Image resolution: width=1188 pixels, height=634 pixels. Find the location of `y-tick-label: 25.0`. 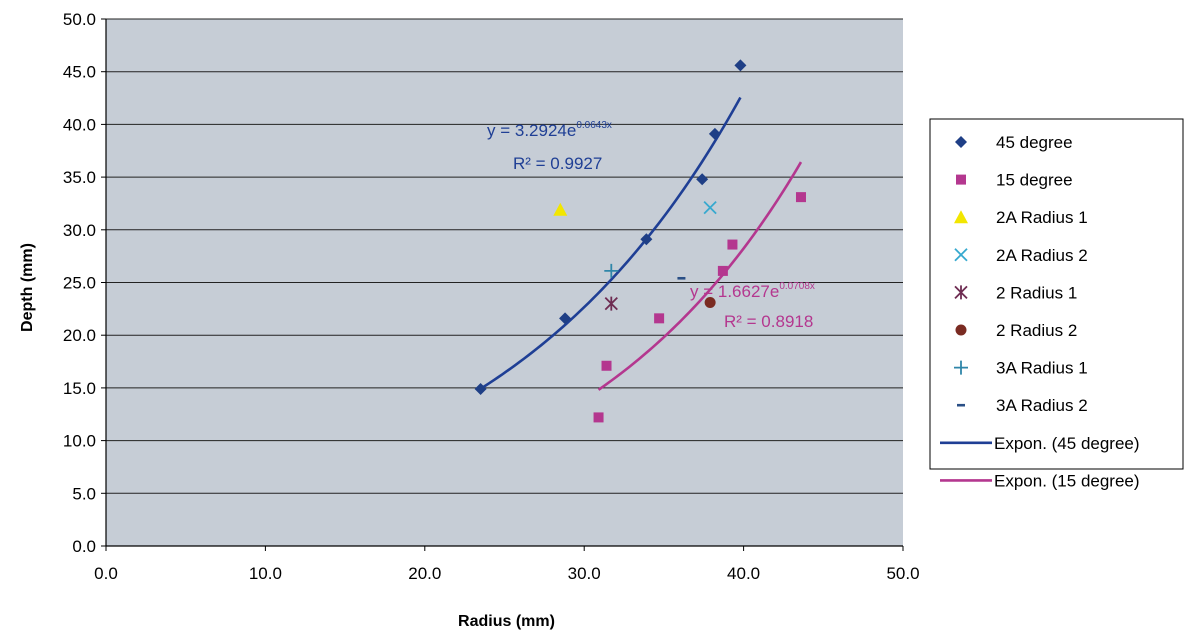

y-tick-label: 25.0 is located at coordinates (79, 283).